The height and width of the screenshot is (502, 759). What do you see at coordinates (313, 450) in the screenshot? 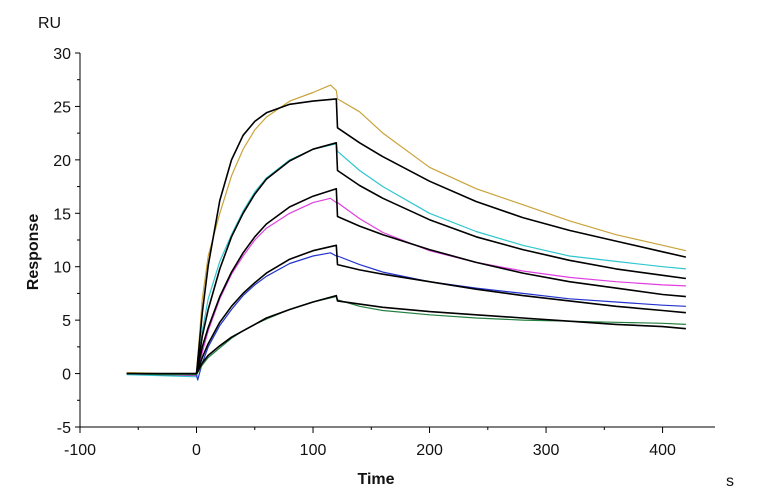
I see `x-tick-label: 100` at bounding box center [313, 450].